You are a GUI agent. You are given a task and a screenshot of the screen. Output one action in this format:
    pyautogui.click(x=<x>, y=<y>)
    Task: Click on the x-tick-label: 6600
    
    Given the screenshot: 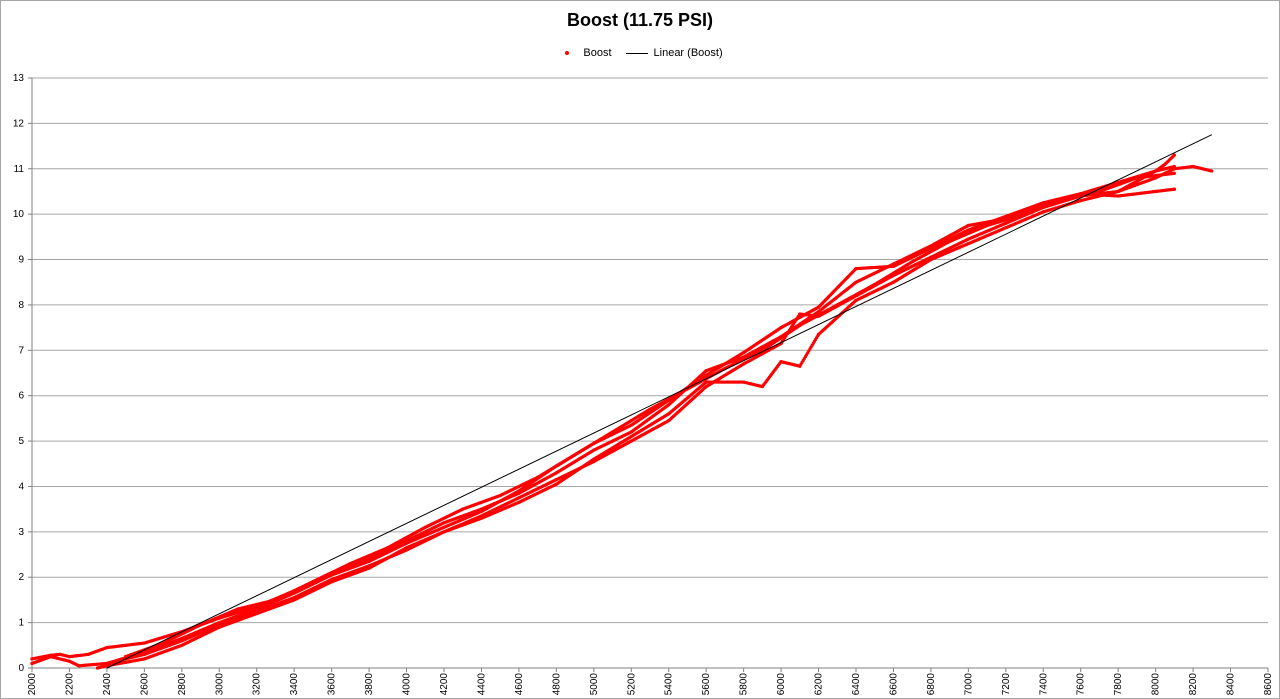 What is the action you would take?
    pyautogui.click(x=893, y=684)
    